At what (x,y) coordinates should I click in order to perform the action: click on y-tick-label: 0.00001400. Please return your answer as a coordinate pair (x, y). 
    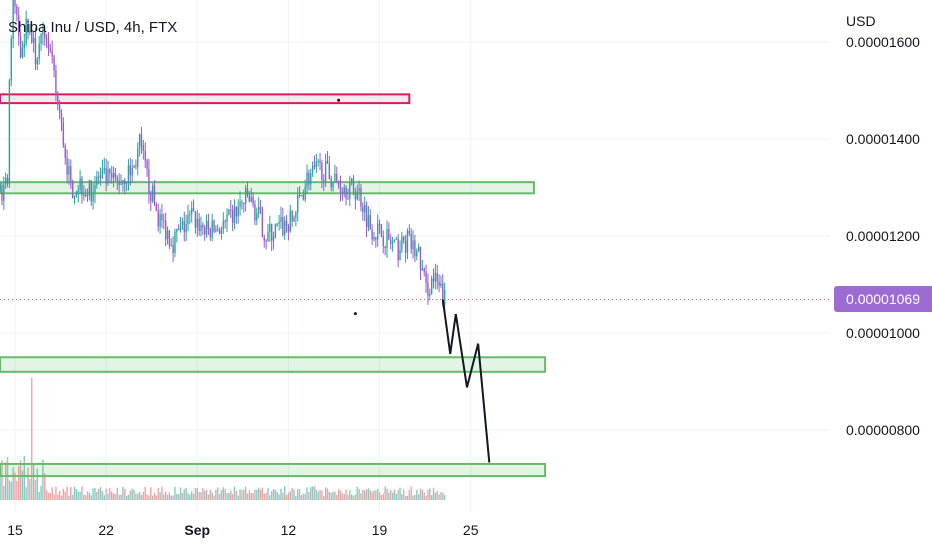
    Looking at the image, I should click on (883, 139).